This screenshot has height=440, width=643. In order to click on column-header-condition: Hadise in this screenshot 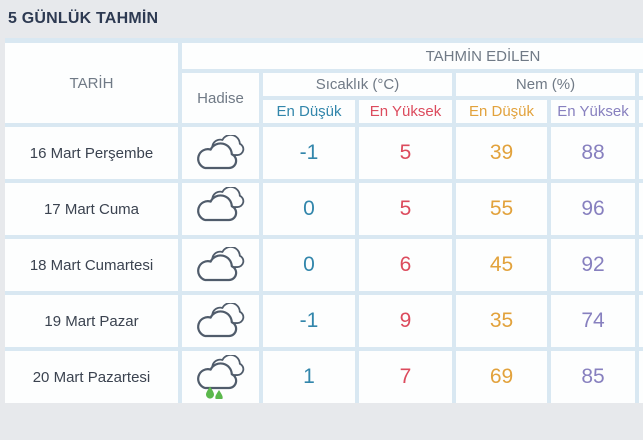, I will do `click(220, 98)`.